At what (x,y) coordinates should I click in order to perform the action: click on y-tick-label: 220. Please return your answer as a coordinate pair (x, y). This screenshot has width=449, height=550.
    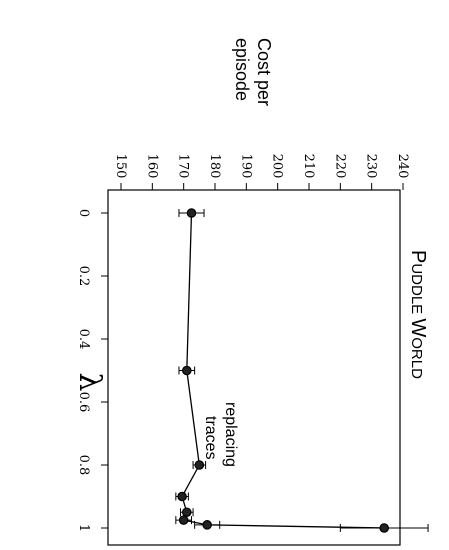
    Looking at the image, I should click on (339, 166).